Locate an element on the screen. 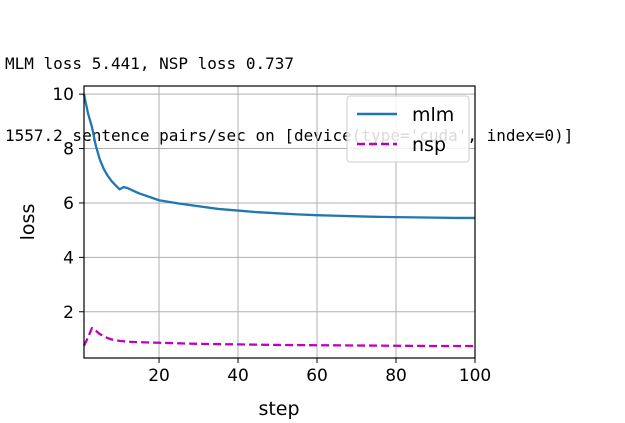 This screenshot has width=625, height=423. y-axis-label: loss is located at coordinates (28, 222).